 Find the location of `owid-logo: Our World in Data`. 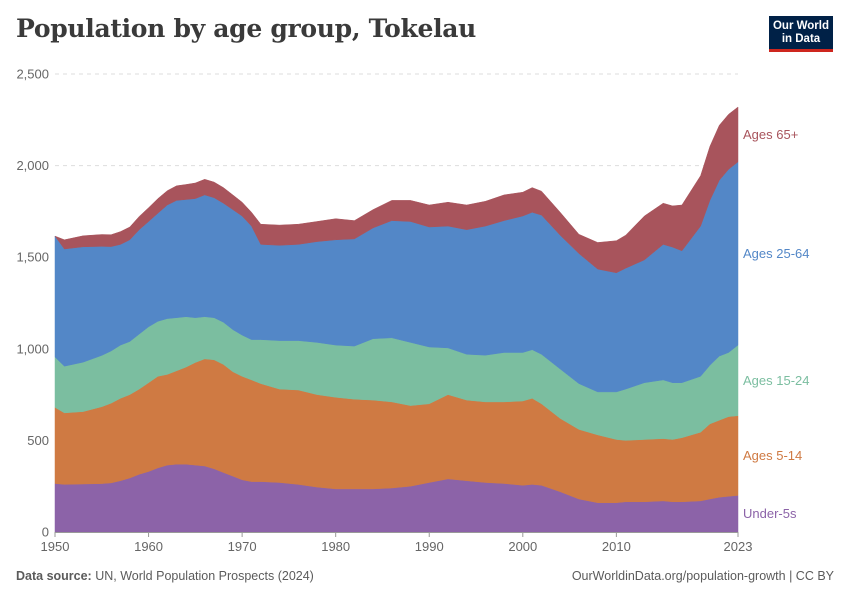

owid-logo: Our World in Data is located at coordinates (801, 34).